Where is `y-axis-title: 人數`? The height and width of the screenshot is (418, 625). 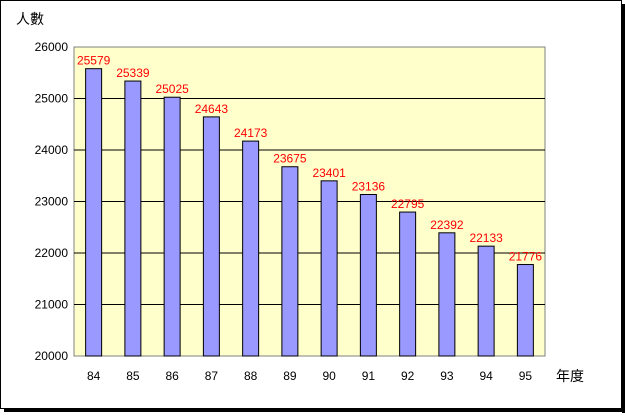 y-axis-title: 人數 is located at coordinates (30, 19).